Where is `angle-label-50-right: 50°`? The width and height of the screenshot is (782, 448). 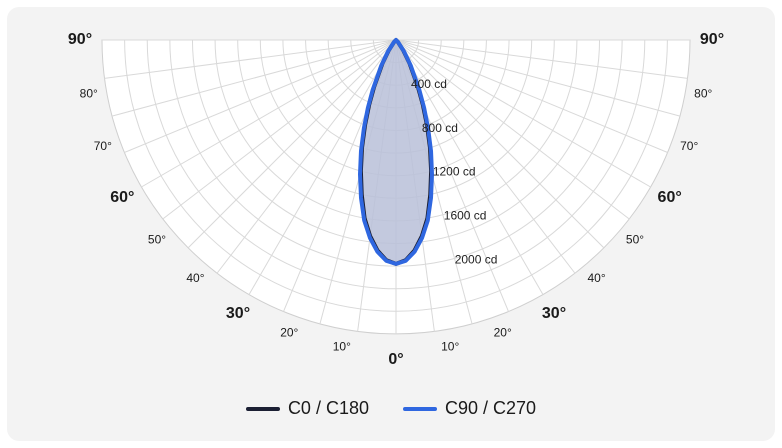 angle-label-50-right: 50° is located at coordinates (635, 240).